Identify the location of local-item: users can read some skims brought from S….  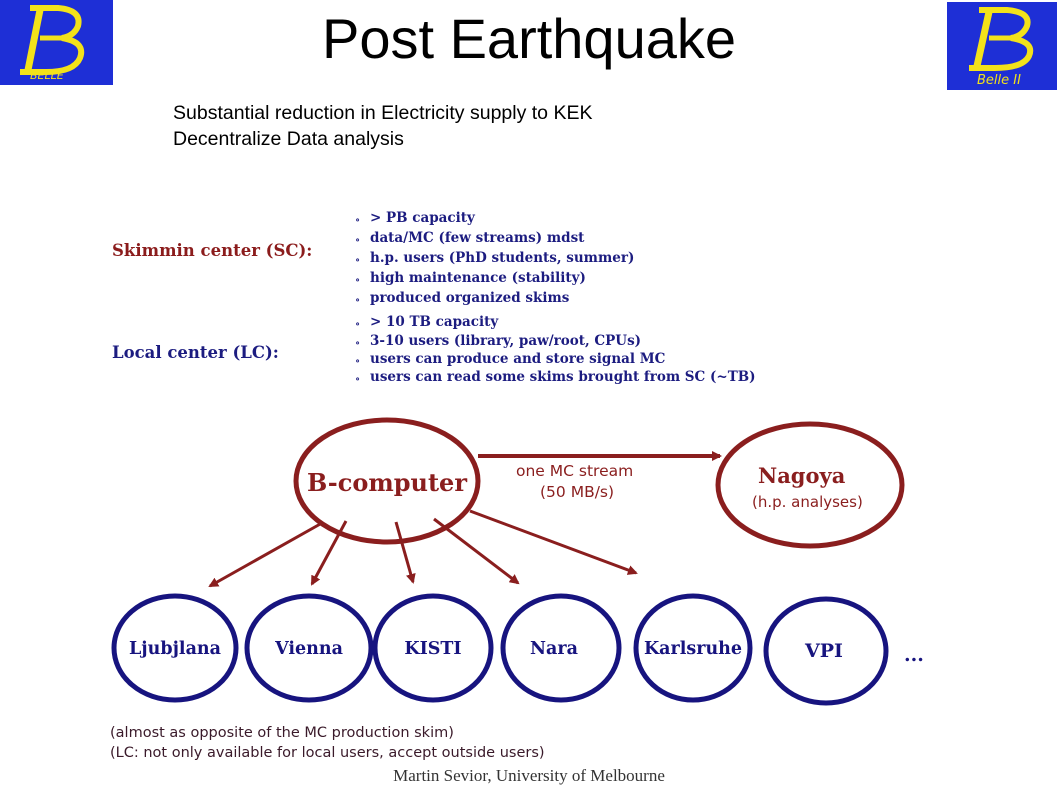
(563, 377).